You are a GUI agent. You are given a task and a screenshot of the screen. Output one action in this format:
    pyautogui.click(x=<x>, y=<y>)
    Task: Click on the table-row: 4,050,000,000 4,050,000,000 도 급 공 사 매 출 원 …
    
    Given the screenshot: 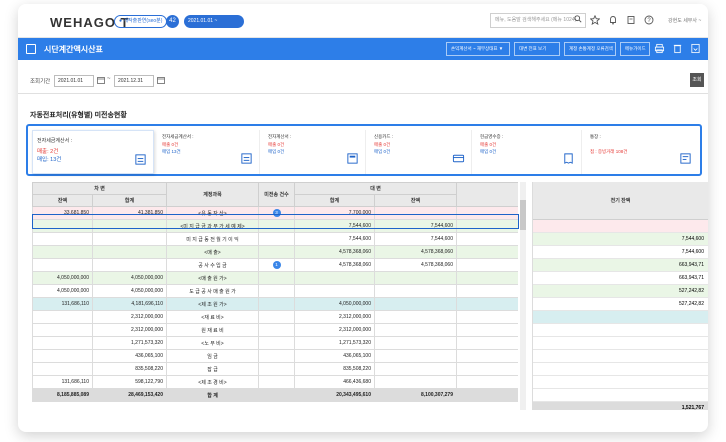 What is the action you would take?
    pyautogui.click(x=275, y=291)
    